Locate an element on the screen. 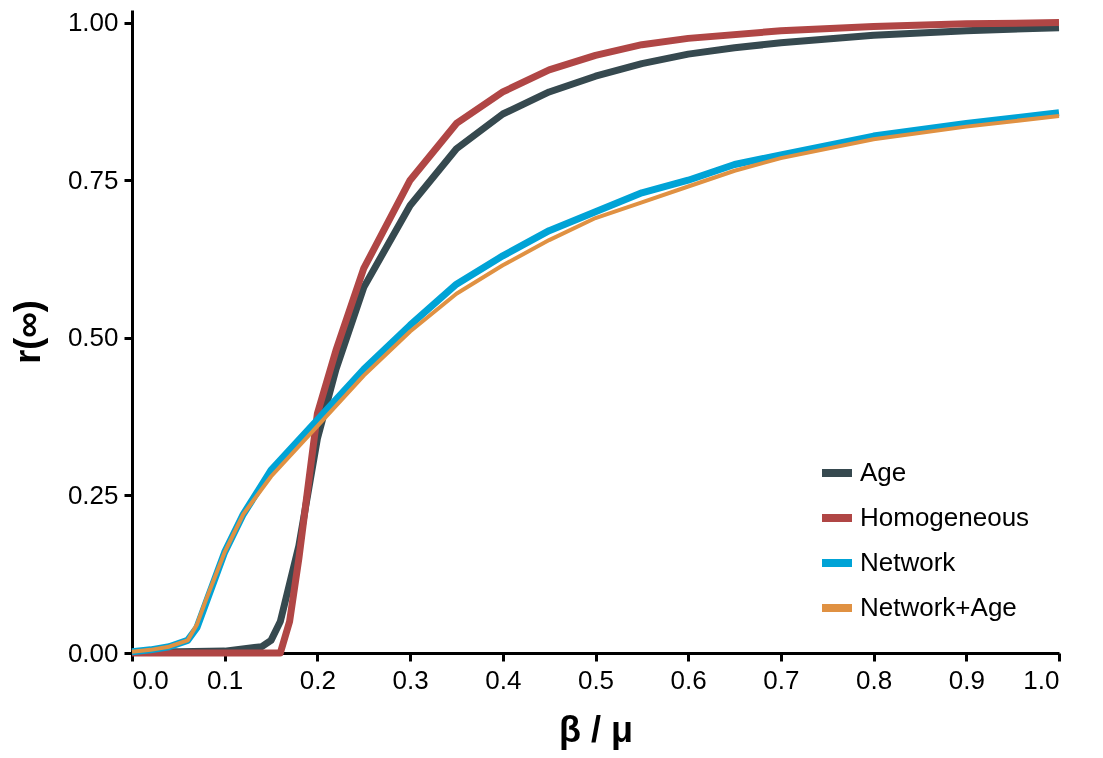  x-tick-label: 0.6 is located at coordinates (688, 679).